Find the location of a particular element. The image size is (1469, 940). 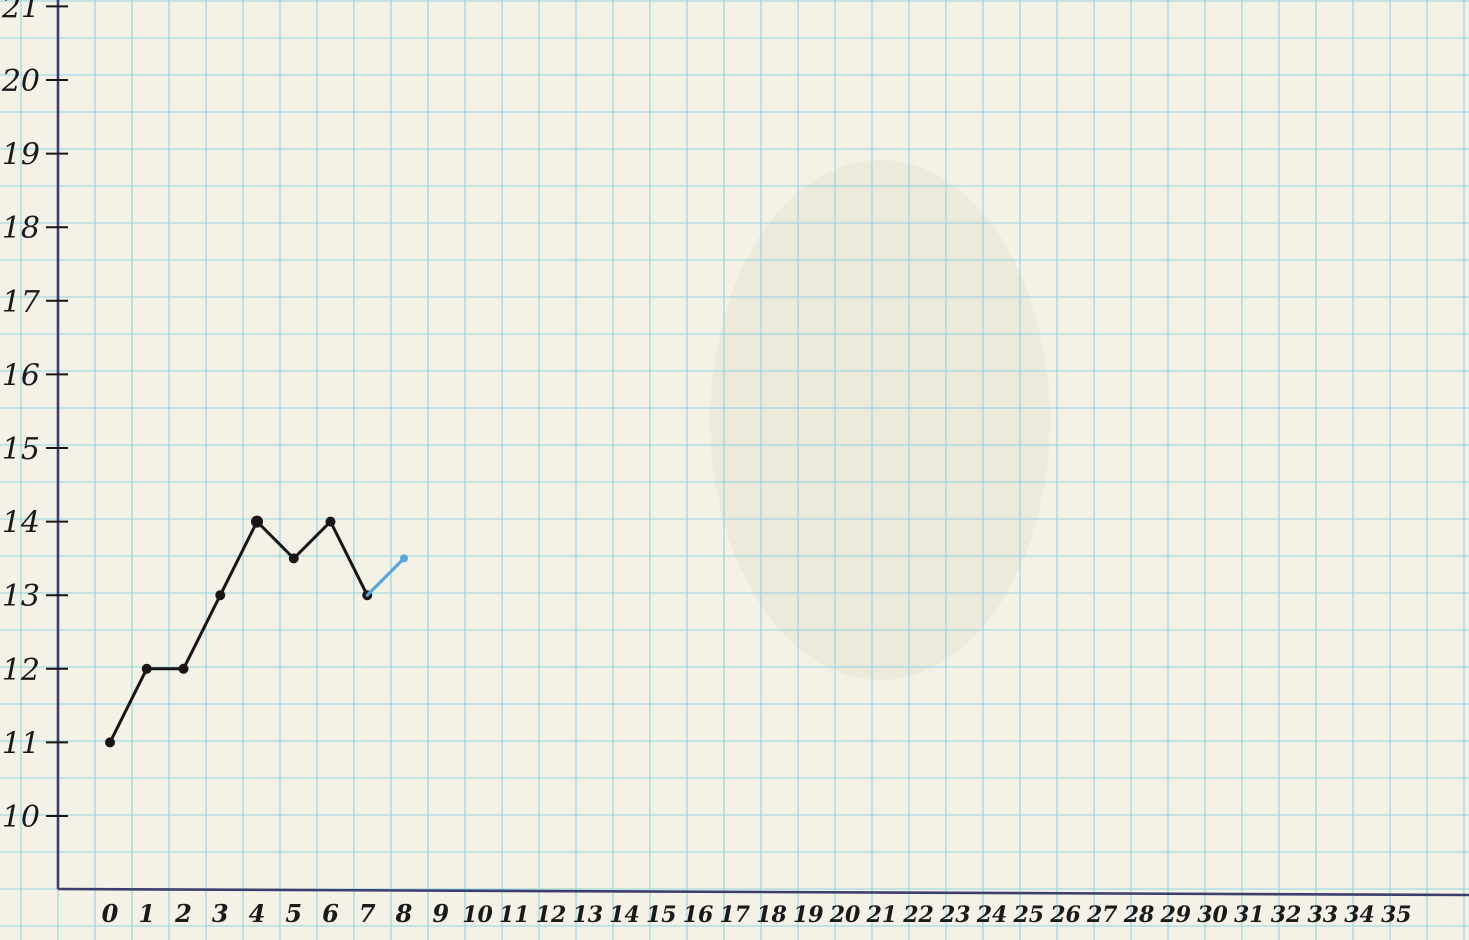

x-tick-label: 29 is located at coordinates (1175, 915).